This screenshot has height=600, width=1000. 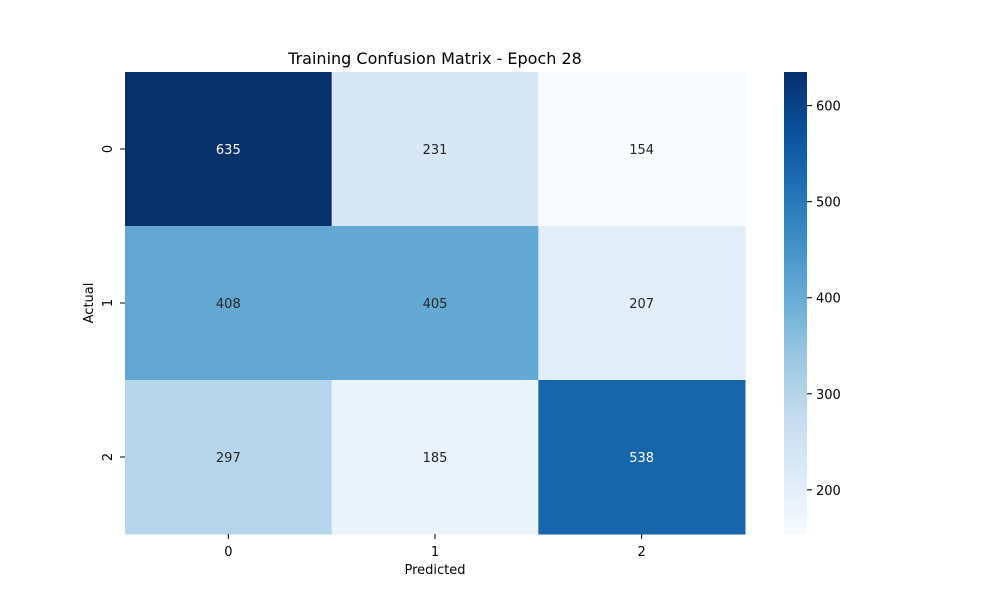 I want to click on cell-value-label: 408, so click(x=228, y=304).